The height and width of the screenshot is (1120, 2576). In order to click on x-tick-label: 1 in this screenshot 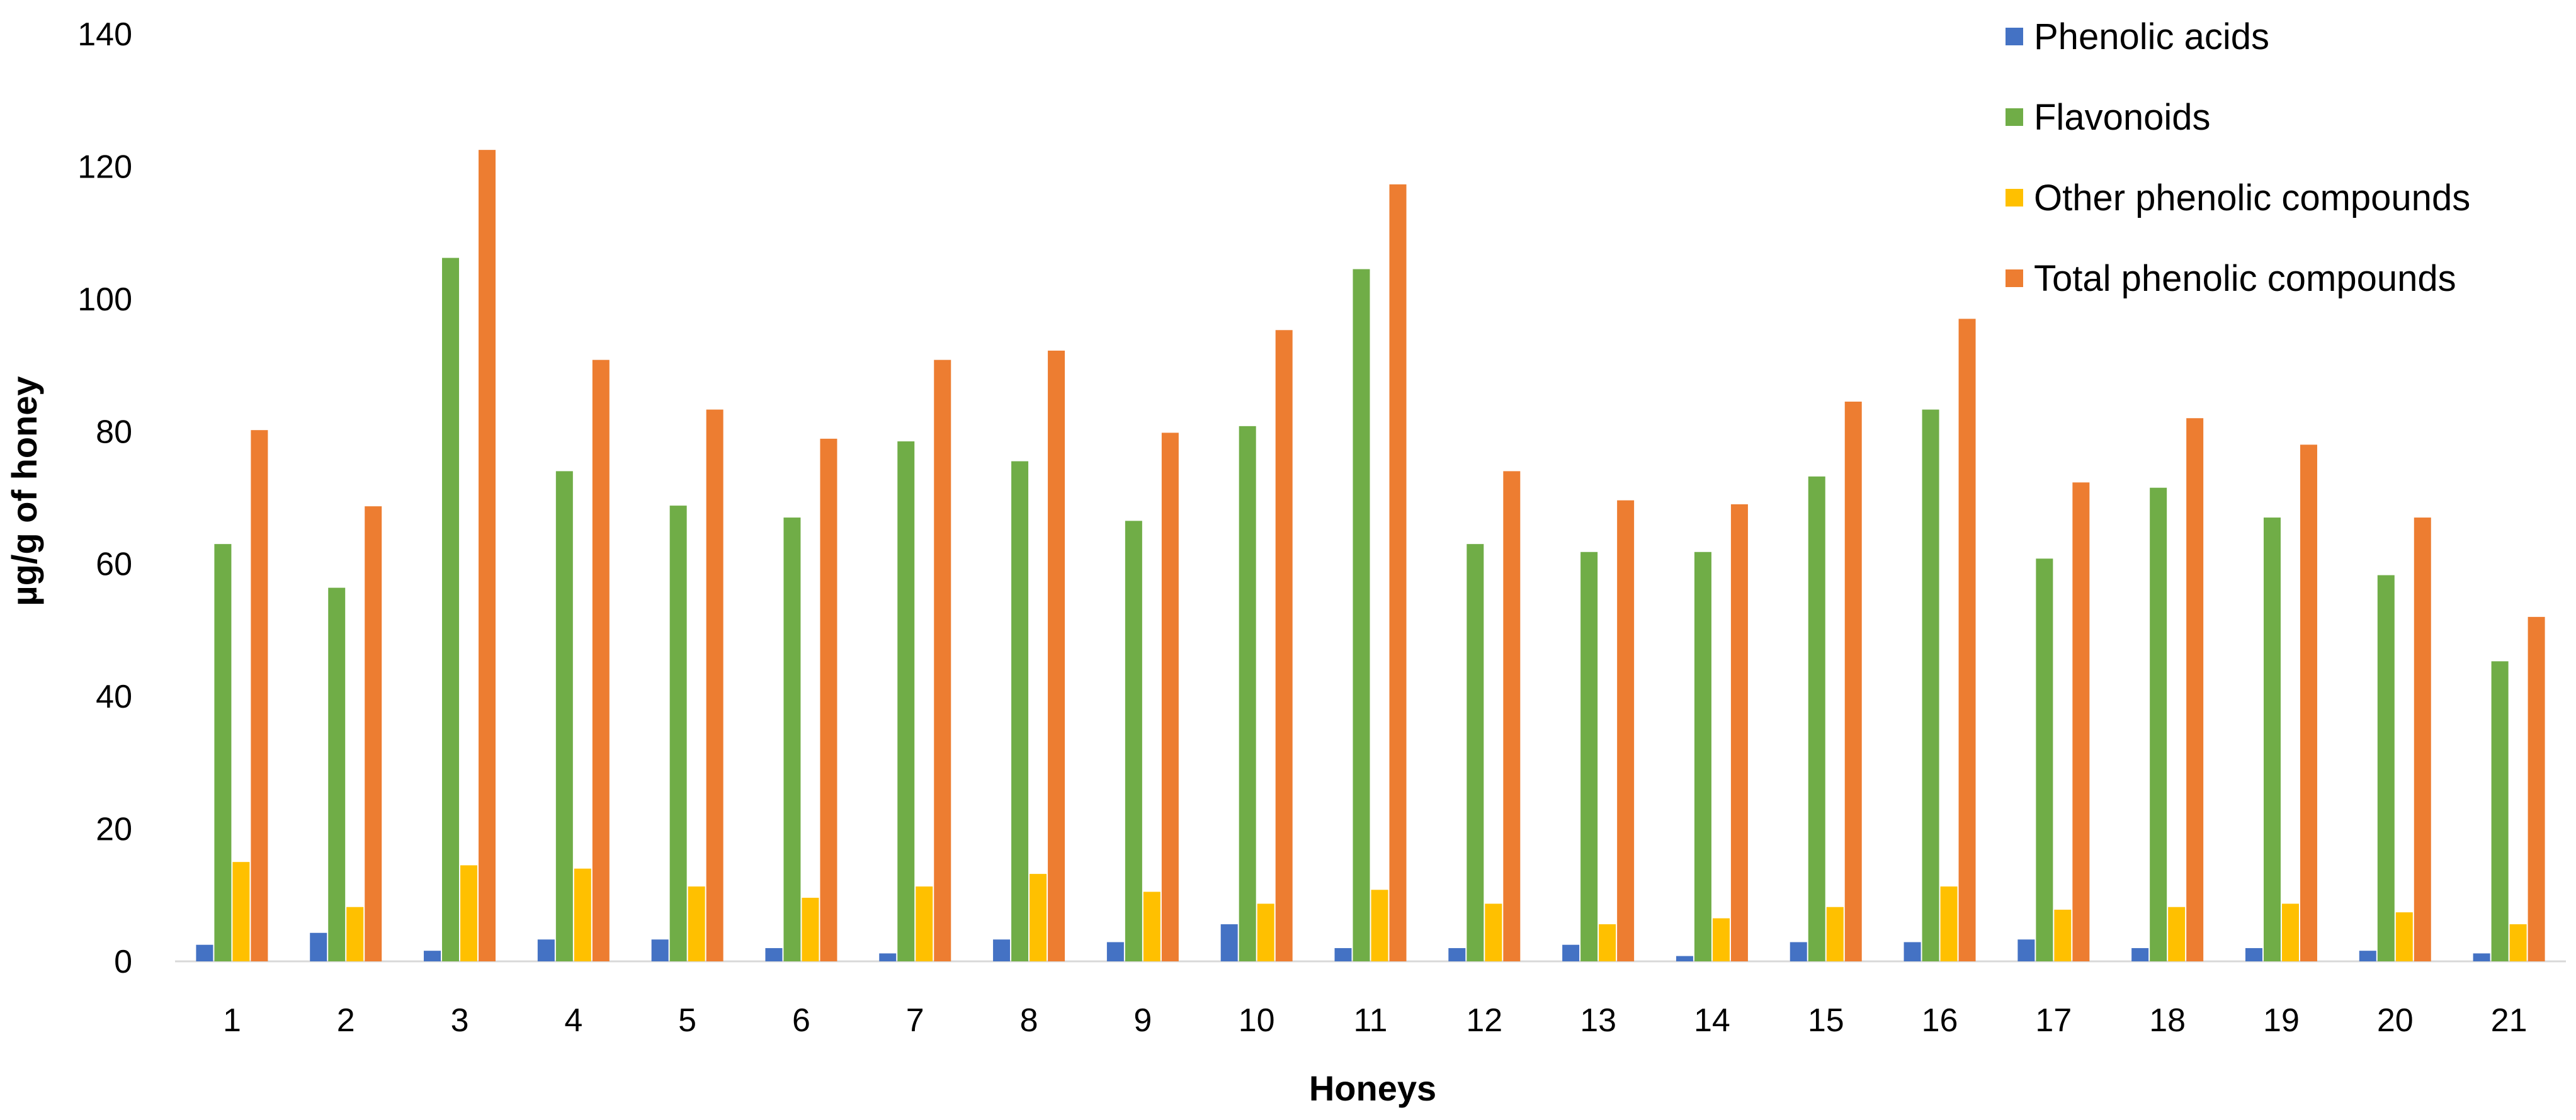, I will do `click(232, 1020)`.